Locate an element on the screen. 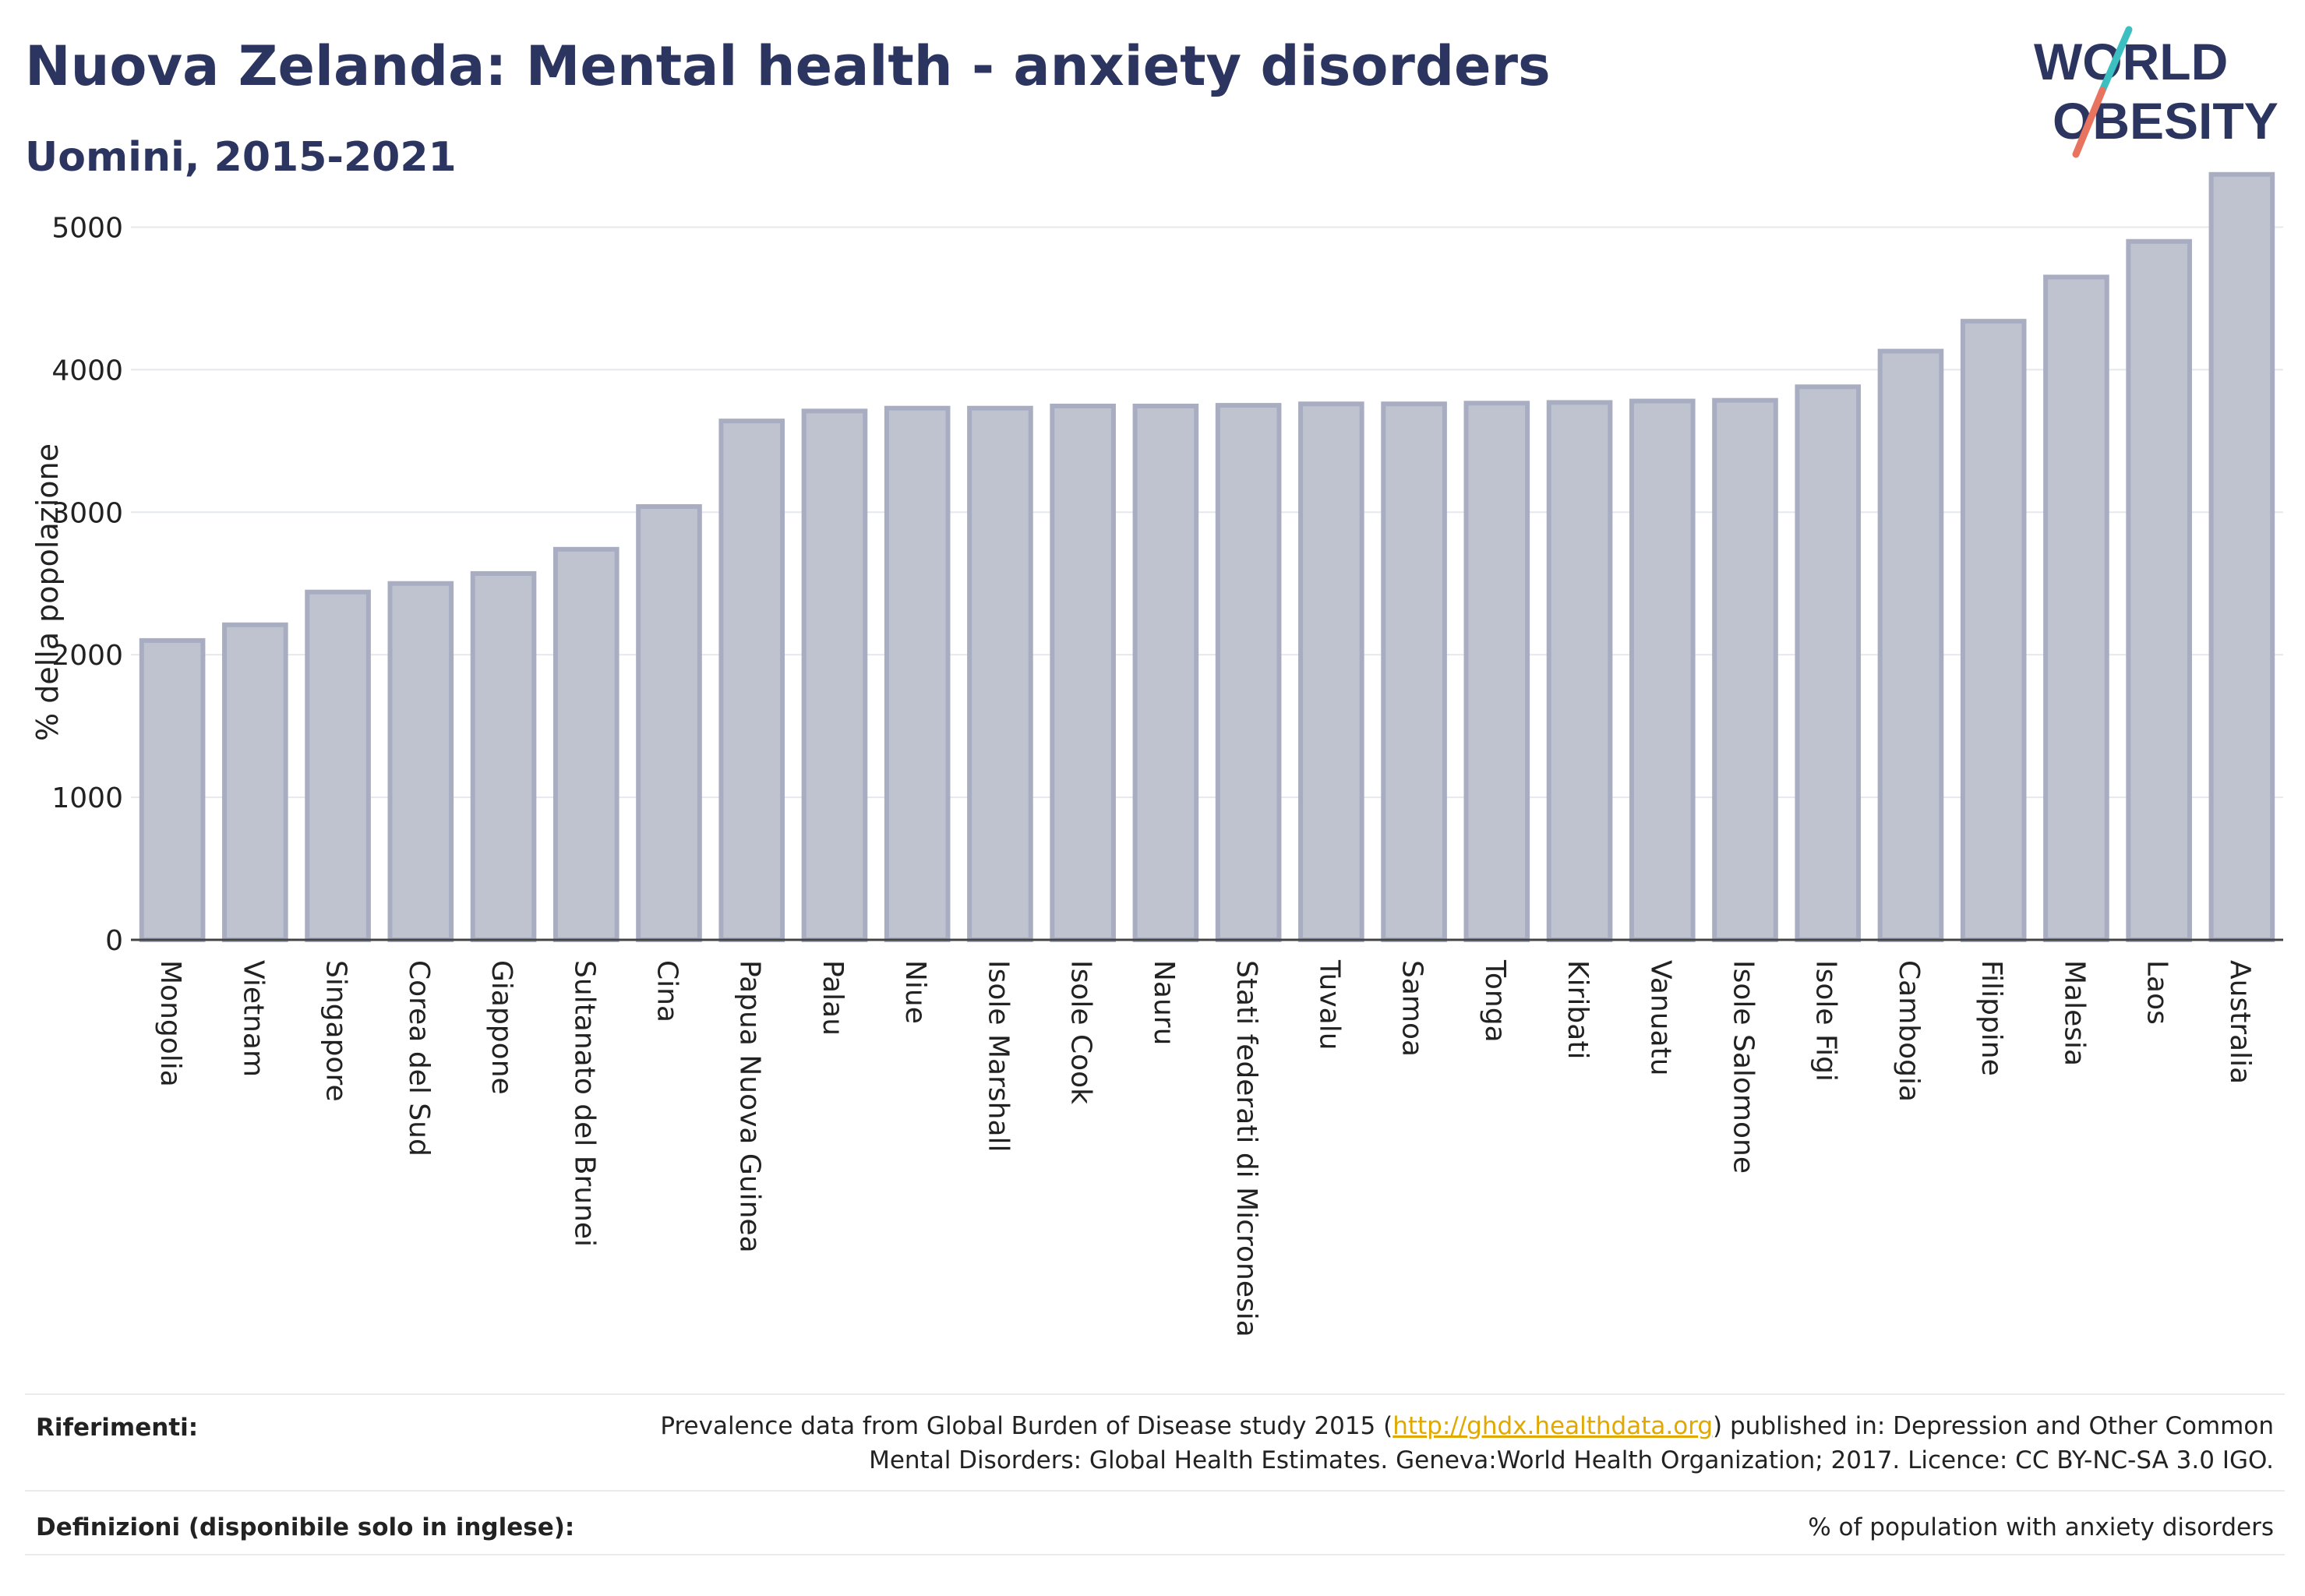 The image size is (2305, 1596). y-tick-labels: 0 1000 2000 3000 4000 5000 is located at coordinates (87, 584).